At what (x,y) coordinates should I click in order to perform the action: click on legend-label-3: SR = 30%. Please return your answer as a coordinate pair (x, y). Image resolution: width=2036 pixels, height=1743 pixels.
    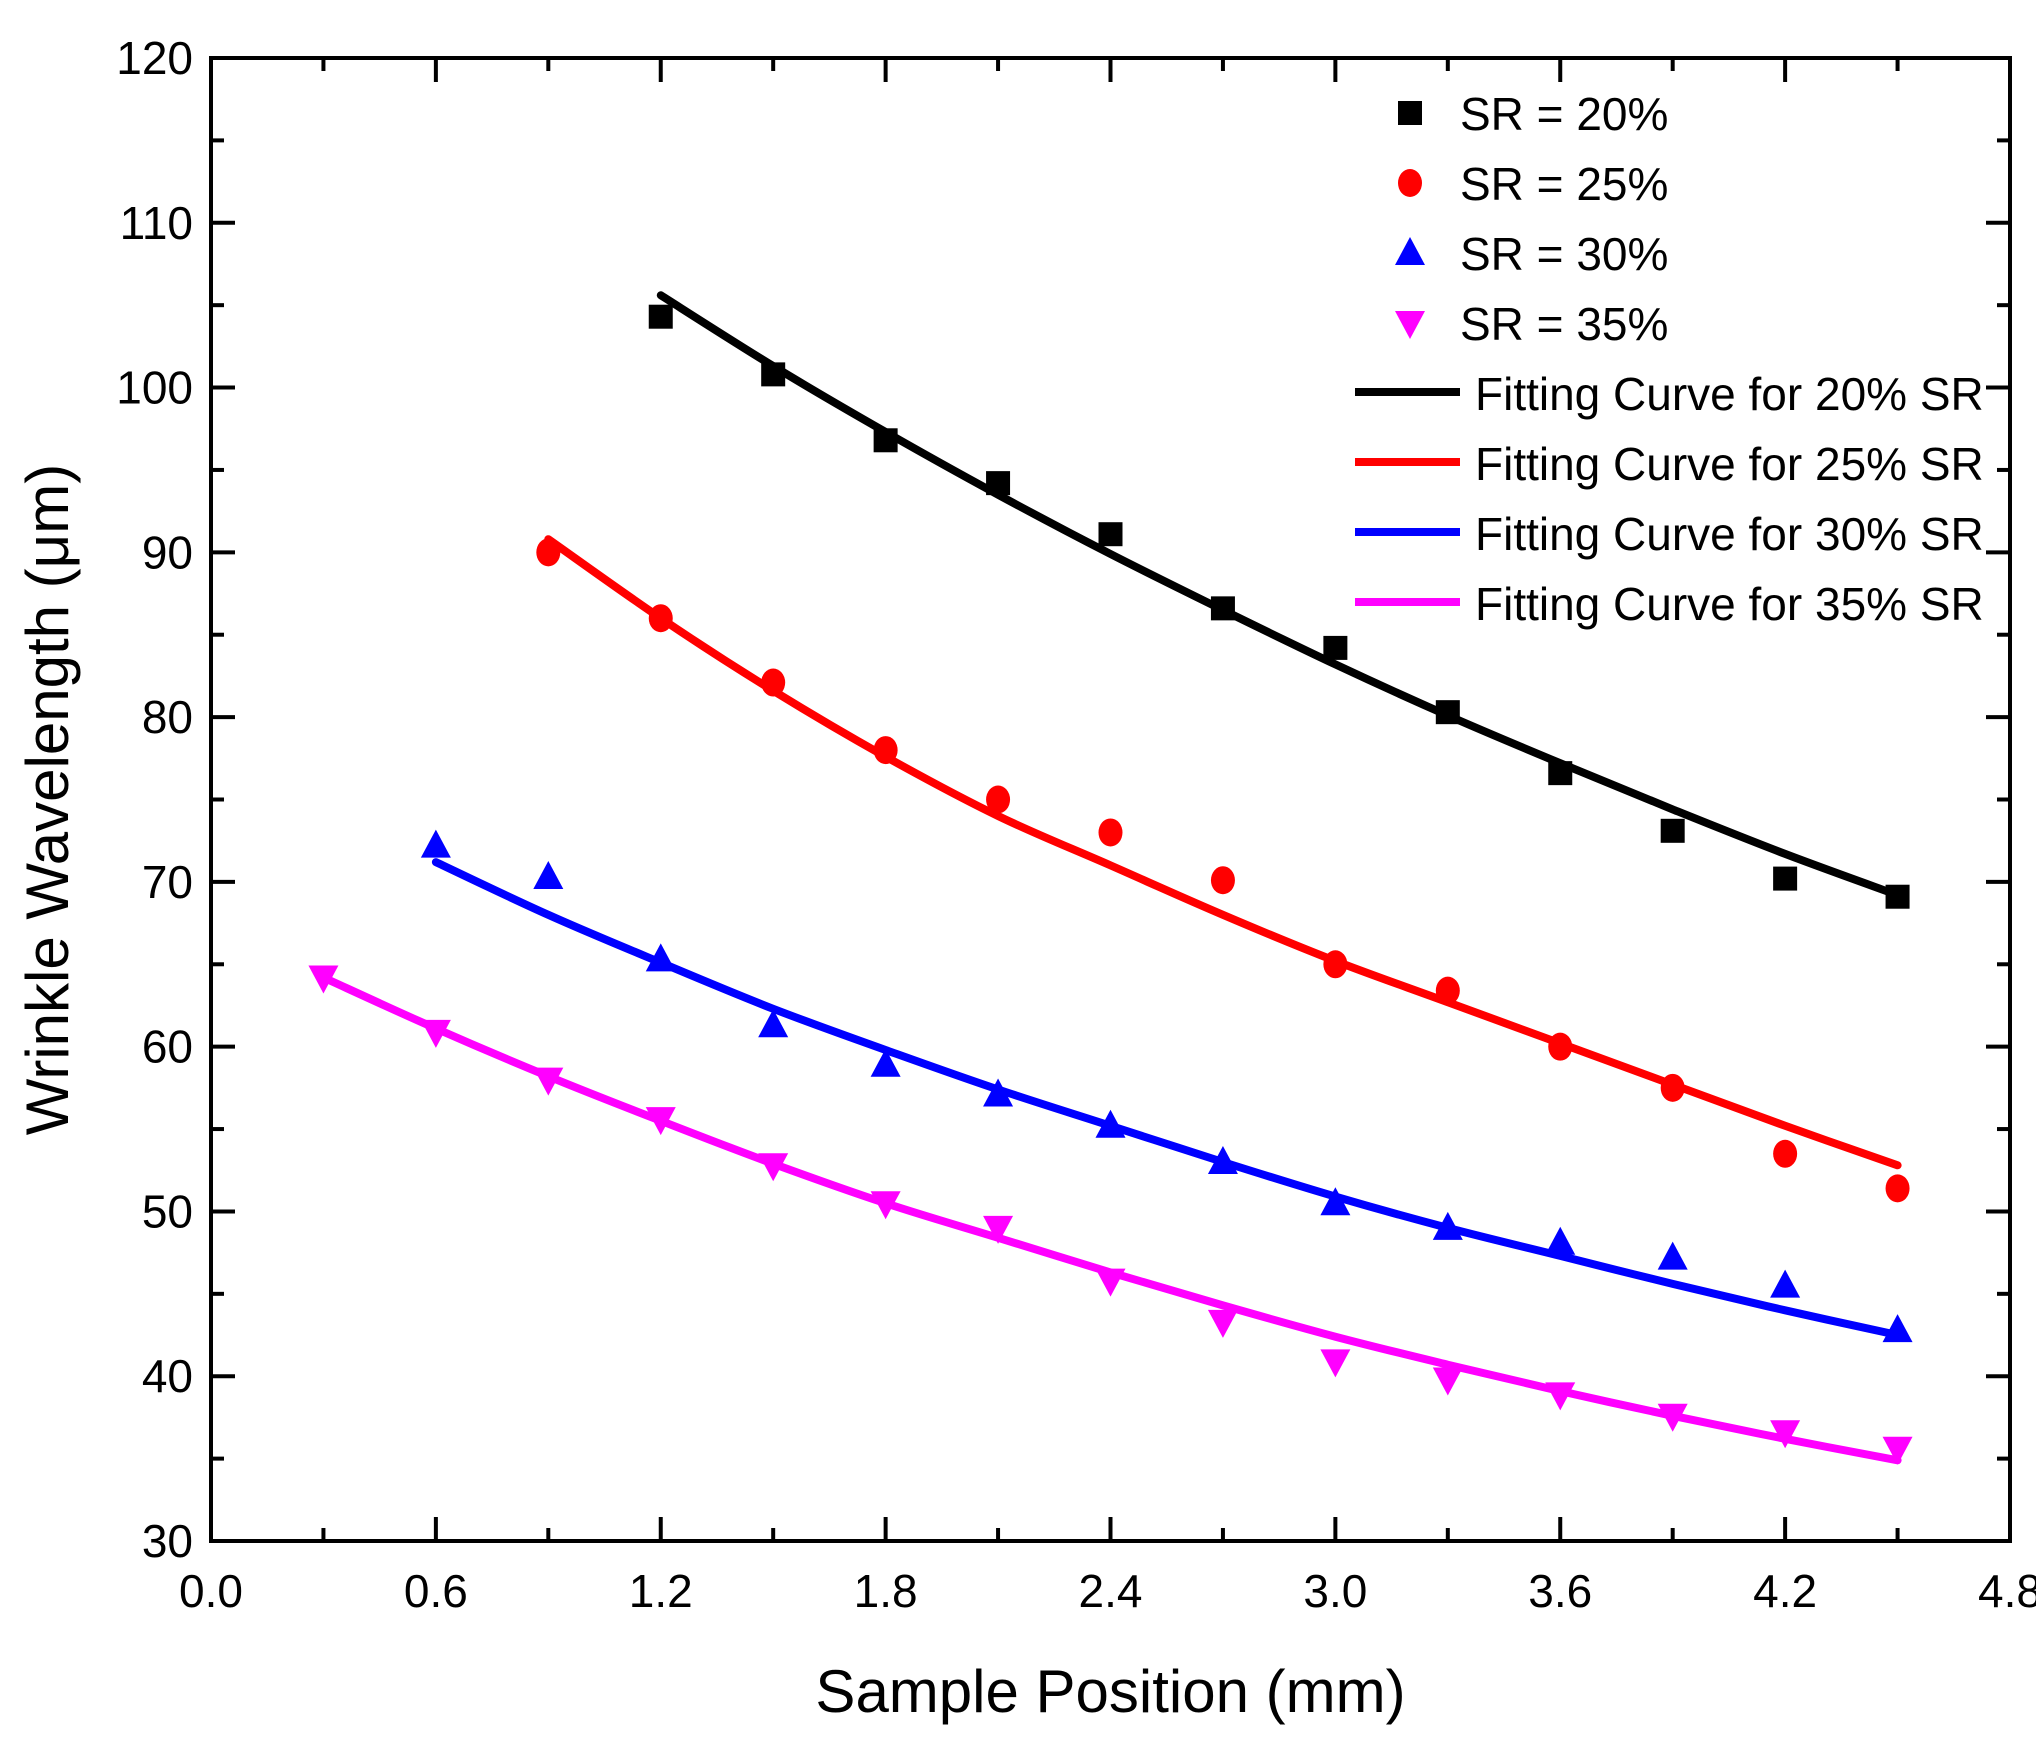
    Looking at the image, I should click on (1564, 254).